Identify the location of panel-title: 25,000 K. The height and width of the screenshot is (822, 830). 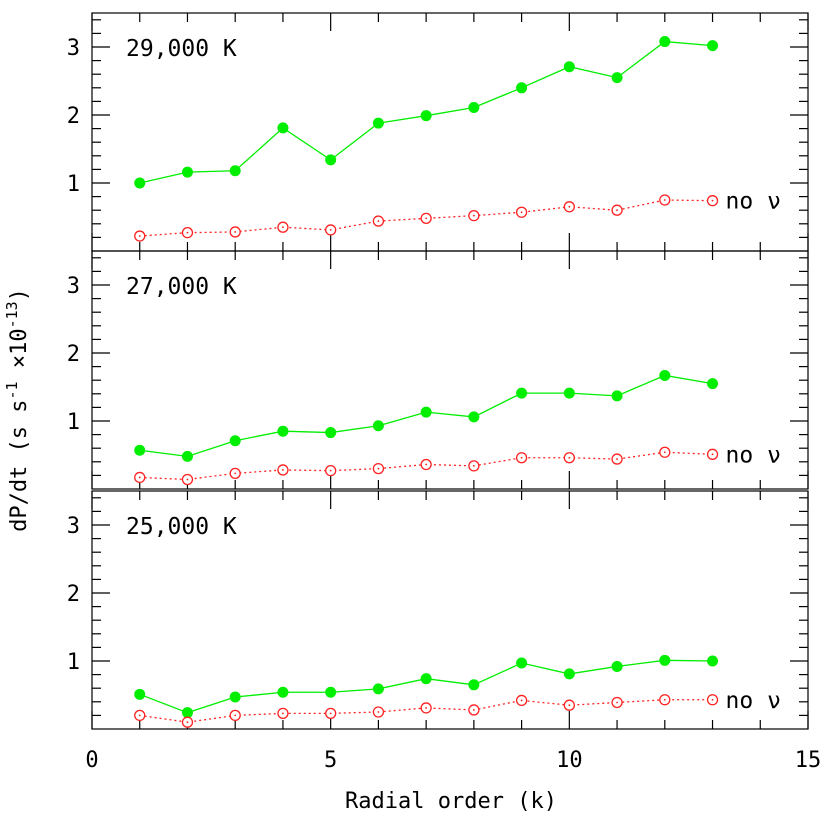
(181, 527).